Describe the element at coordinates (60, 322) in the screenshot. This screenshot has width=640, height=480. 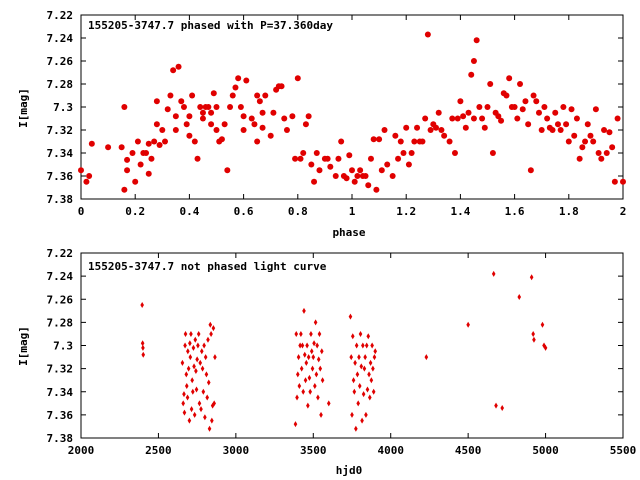
I see `y-tick-label: 7.28` at that location.